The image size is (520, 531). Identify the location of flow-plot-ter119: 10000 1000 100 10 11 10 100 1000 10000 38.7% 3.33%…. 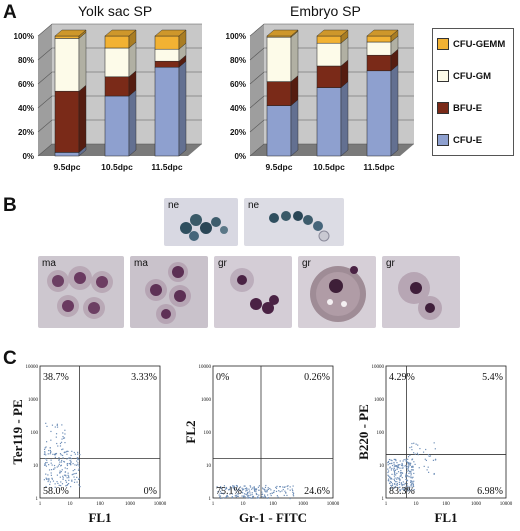
(88, 445).